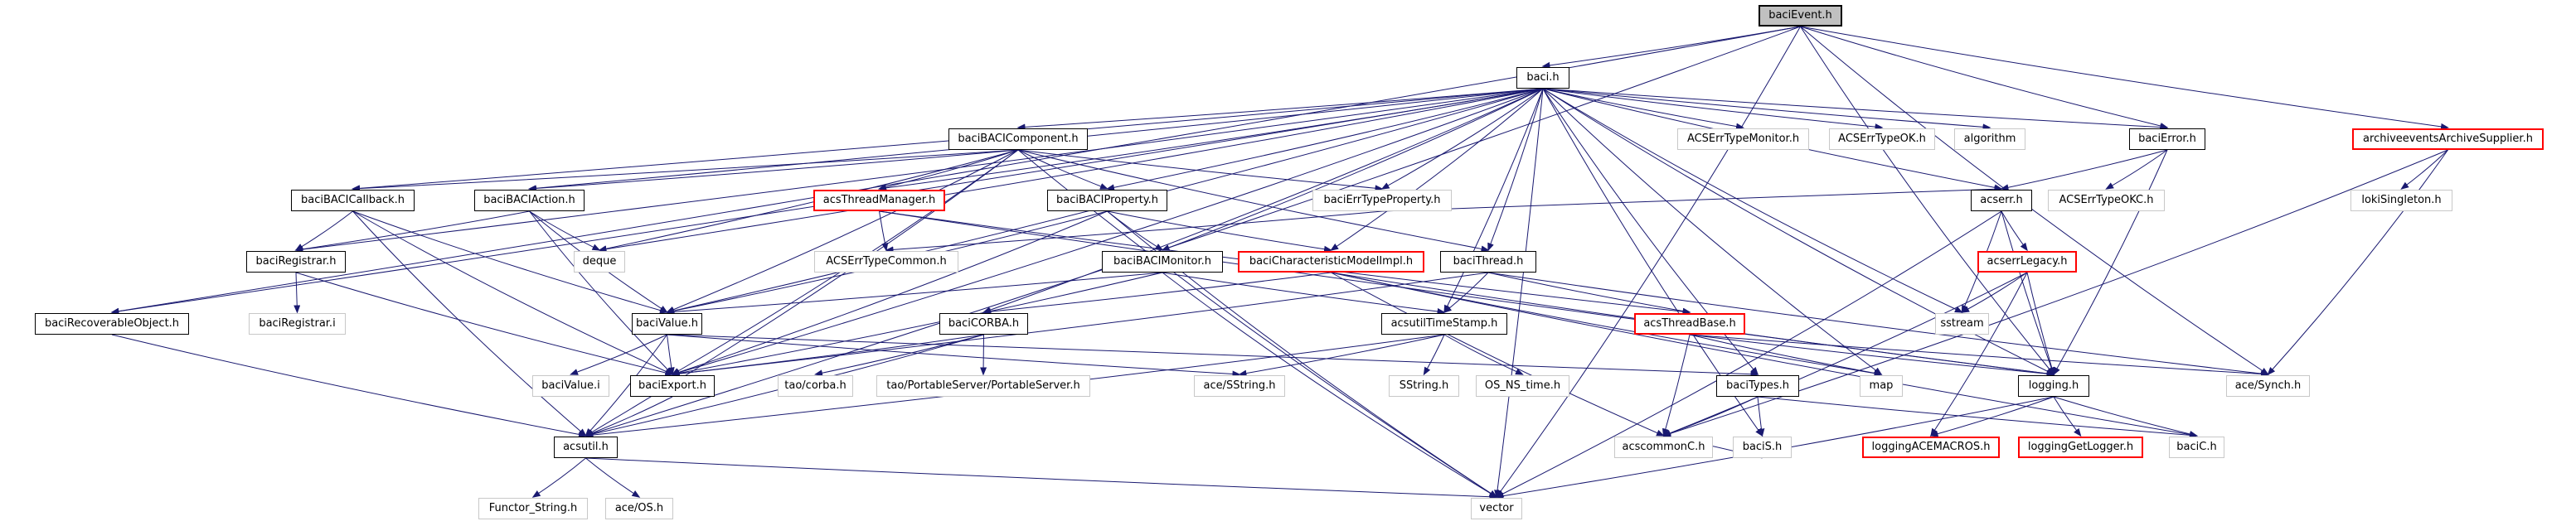 The width and height of the screenshot is (2576, 526). I want to click on include-edge-baciBACIMonitor-to-baciExport, so click(917, 324).